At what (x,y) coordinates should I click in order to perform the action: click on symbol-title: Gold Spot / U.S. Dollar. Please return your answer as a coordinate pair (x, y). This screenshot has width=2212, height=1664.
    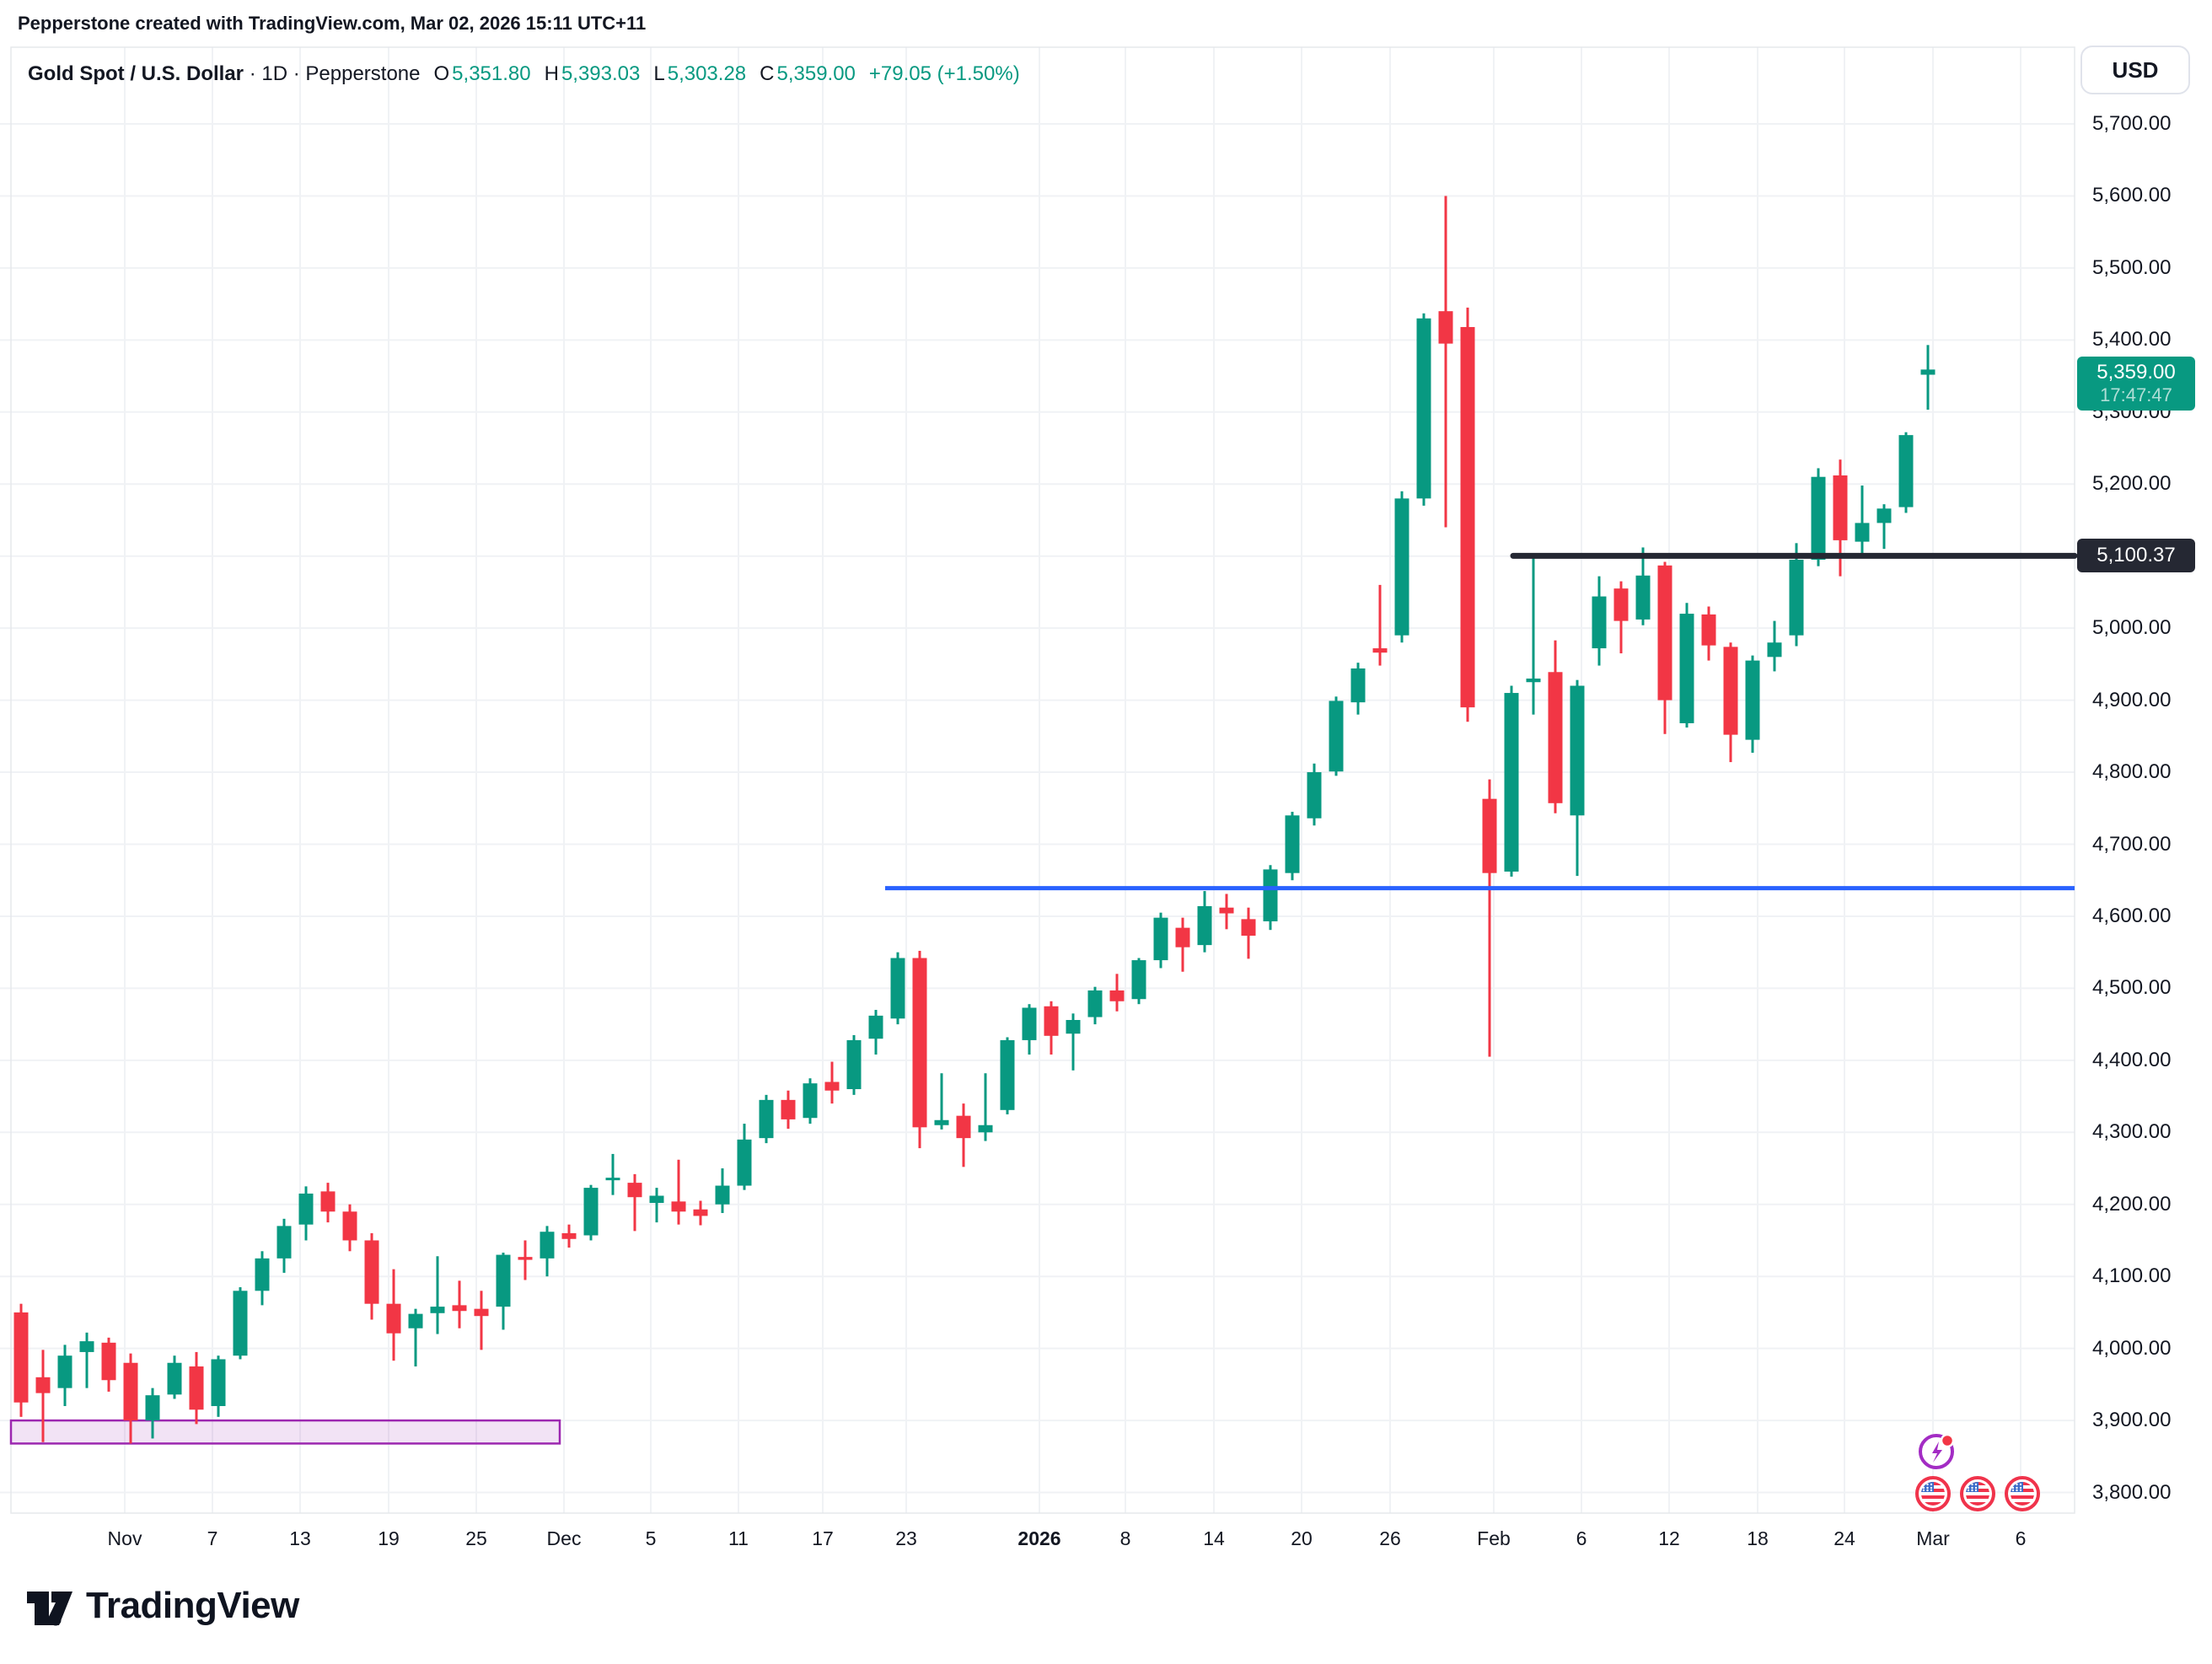
    Looking at the image, I should click on (136, 73).